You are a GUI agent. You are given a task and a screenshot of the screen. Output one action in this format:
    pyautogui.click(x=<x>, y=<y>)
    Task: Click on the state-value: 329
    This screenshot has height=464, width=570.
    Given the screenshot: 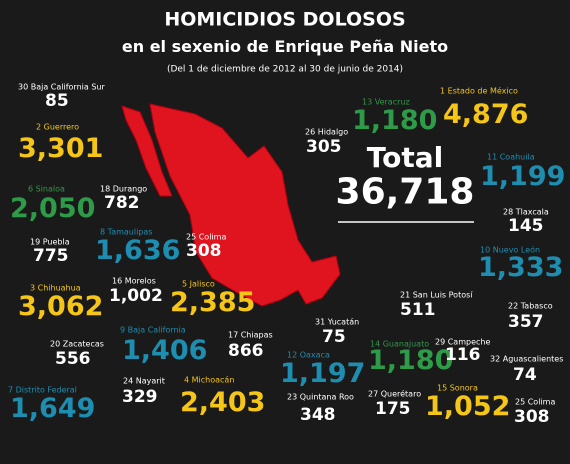 What is the action you would take?
    pyautogui.click(x=140, y=397)
    